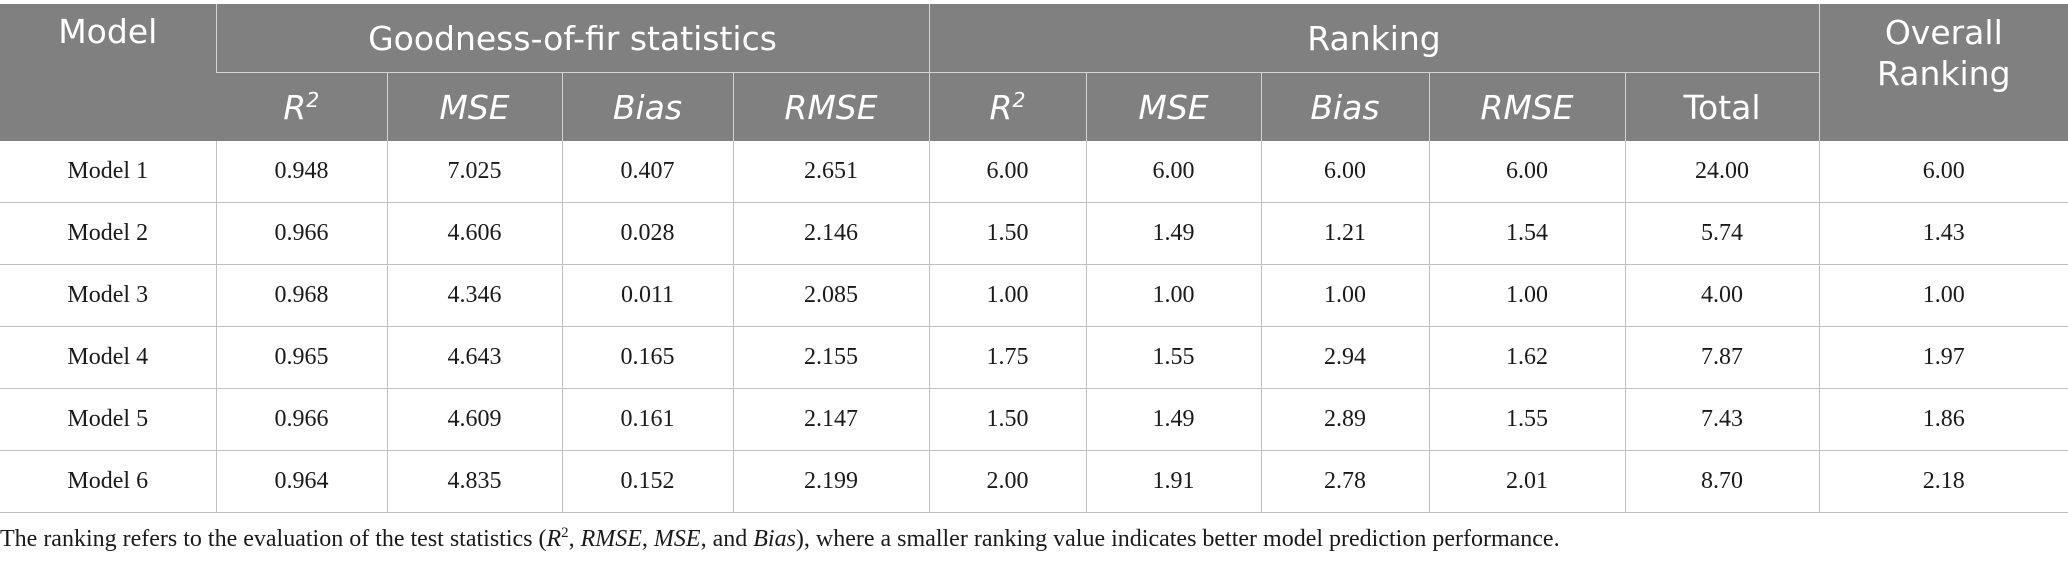  I want to click on cell-total: 5.74, so click(1722, 233).